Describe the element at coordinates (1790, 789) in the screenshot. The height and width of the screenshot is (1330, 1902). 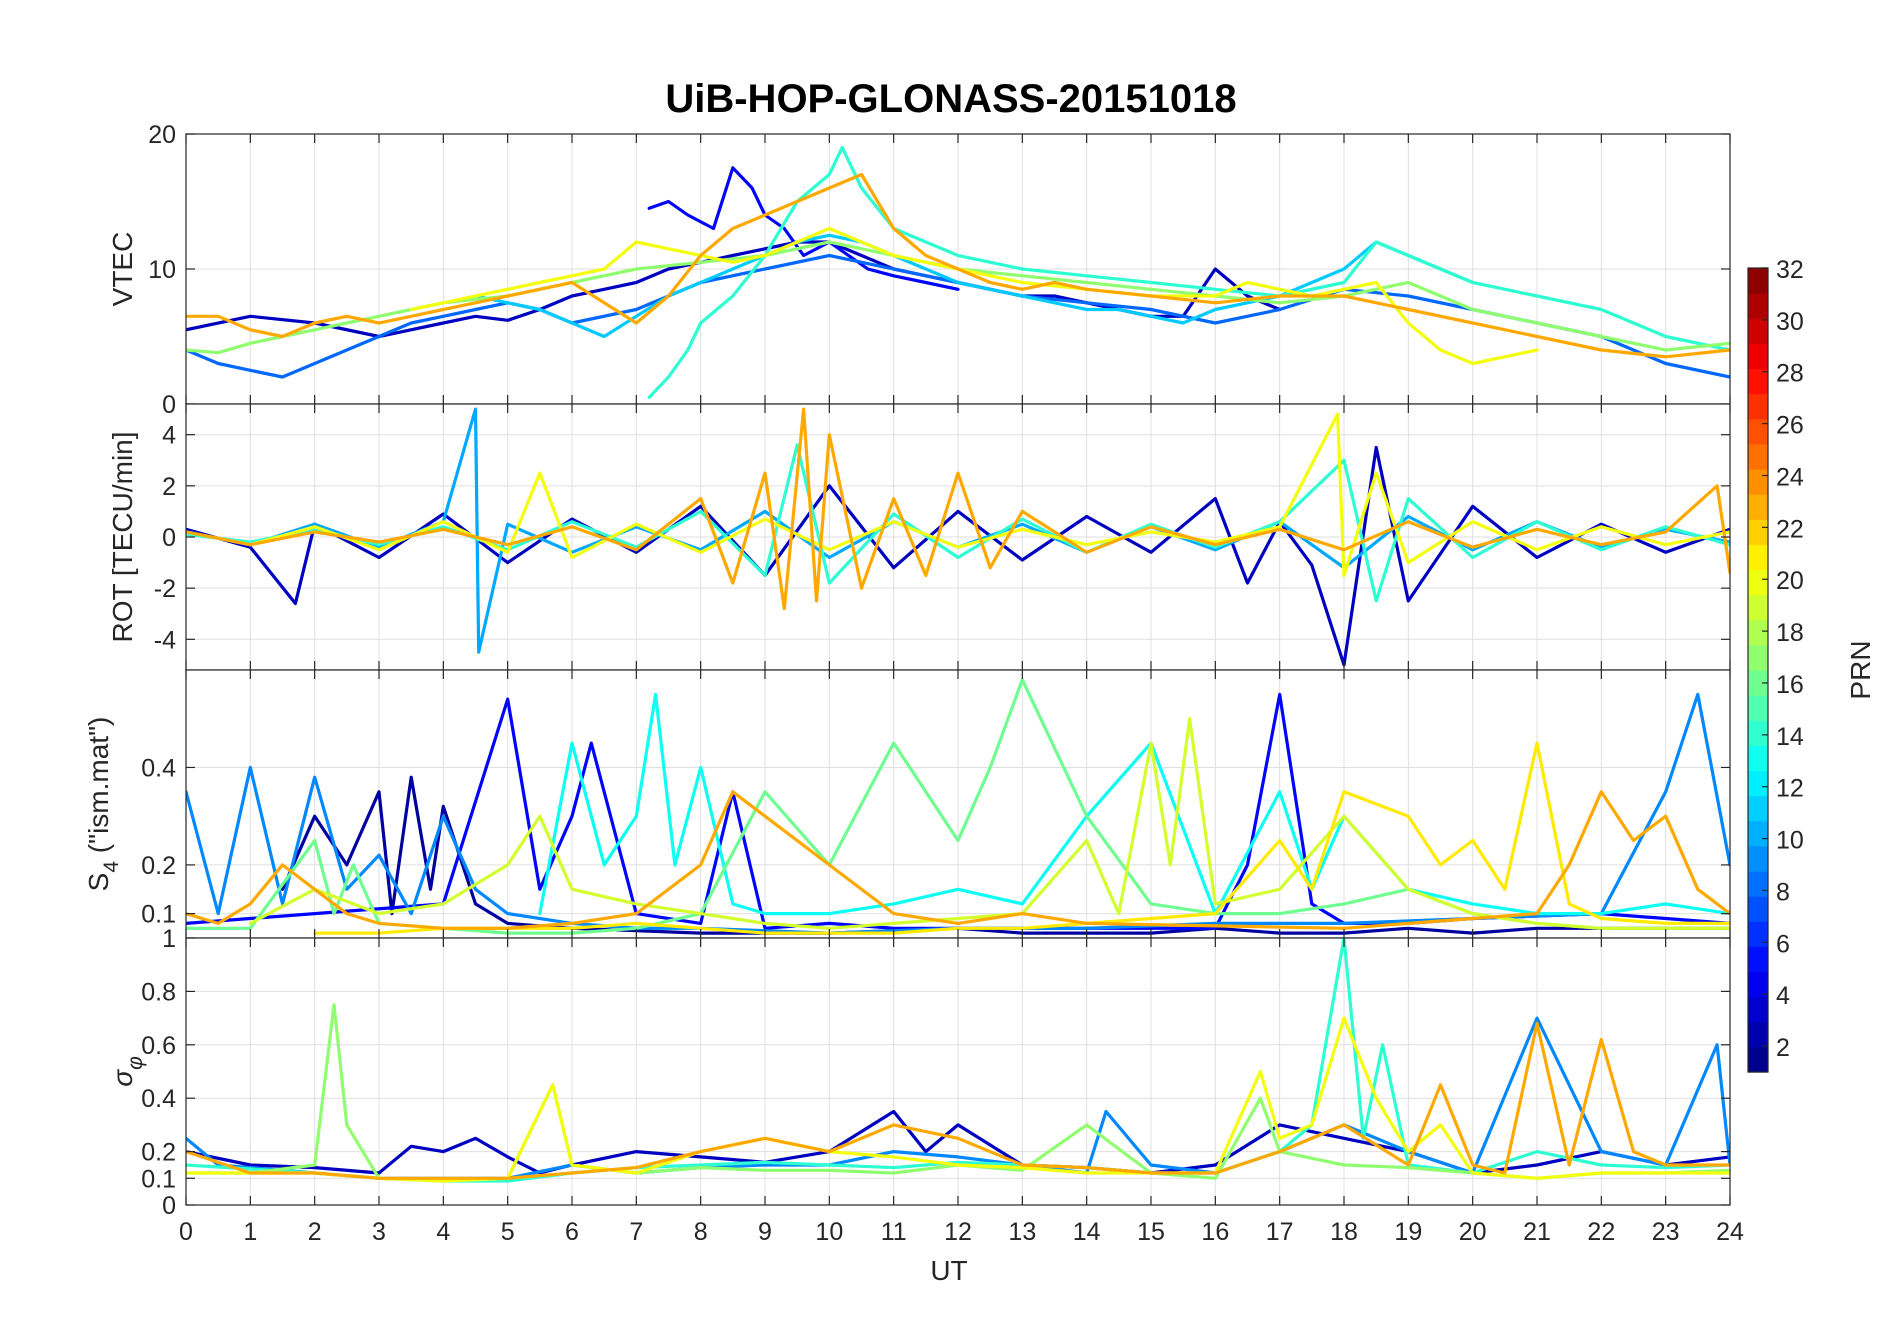
I see `colorbar-tick-label: 12` at that location.